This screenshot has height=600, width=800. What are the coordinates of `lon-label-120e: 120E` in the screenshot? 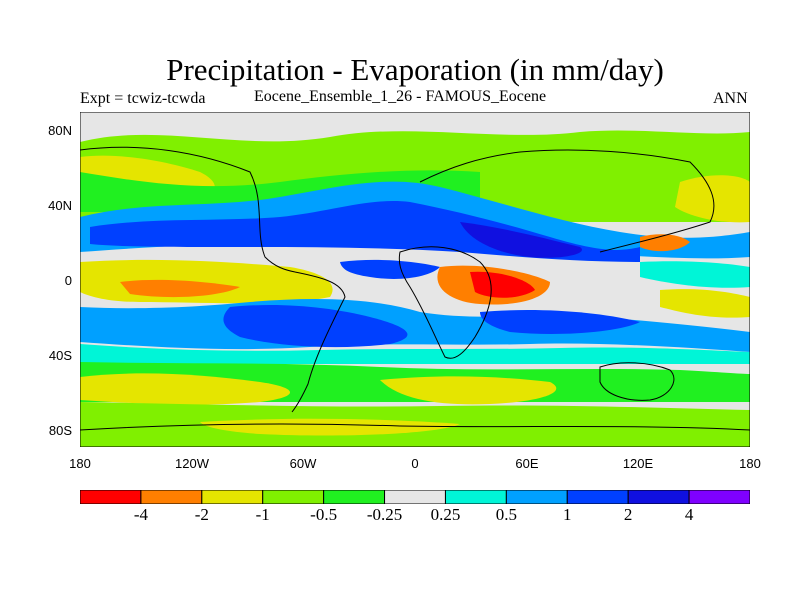 It's located at (638, 463).